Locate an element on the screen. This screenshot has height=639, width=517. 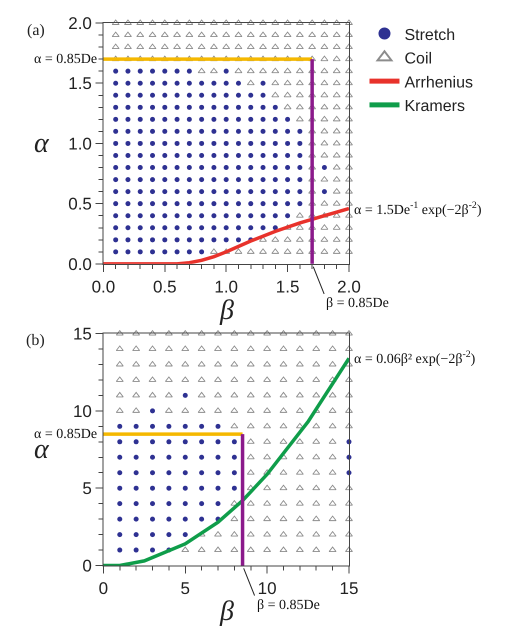
y-tick-label: 1.0 is located at coordinates (80, 144).